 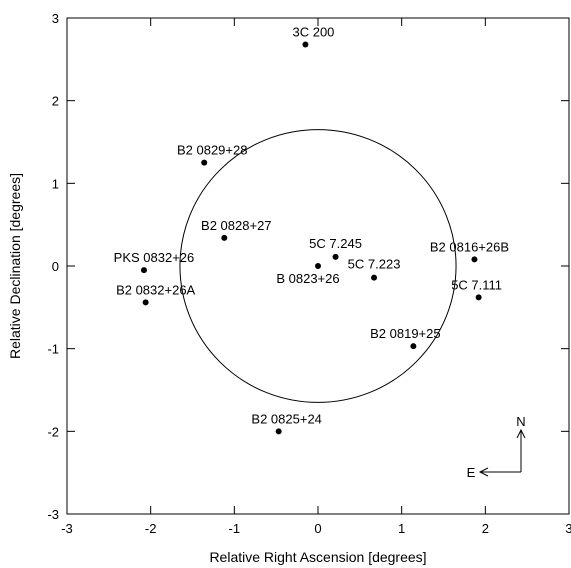 I want to click on source-label: B2 0828+27, so click(x=236, y=225).